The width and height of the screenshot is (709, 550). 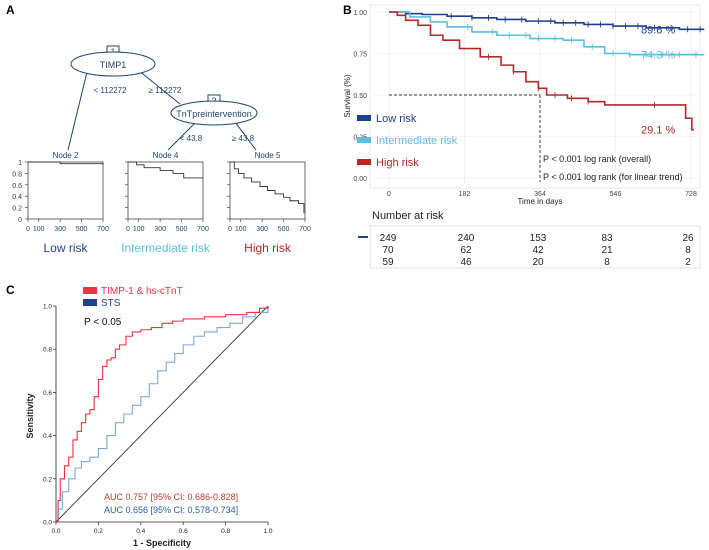 I want to click on roc-legend-label-red: TIMP-1 & hs-cTnT, so click(x=142, y=291).